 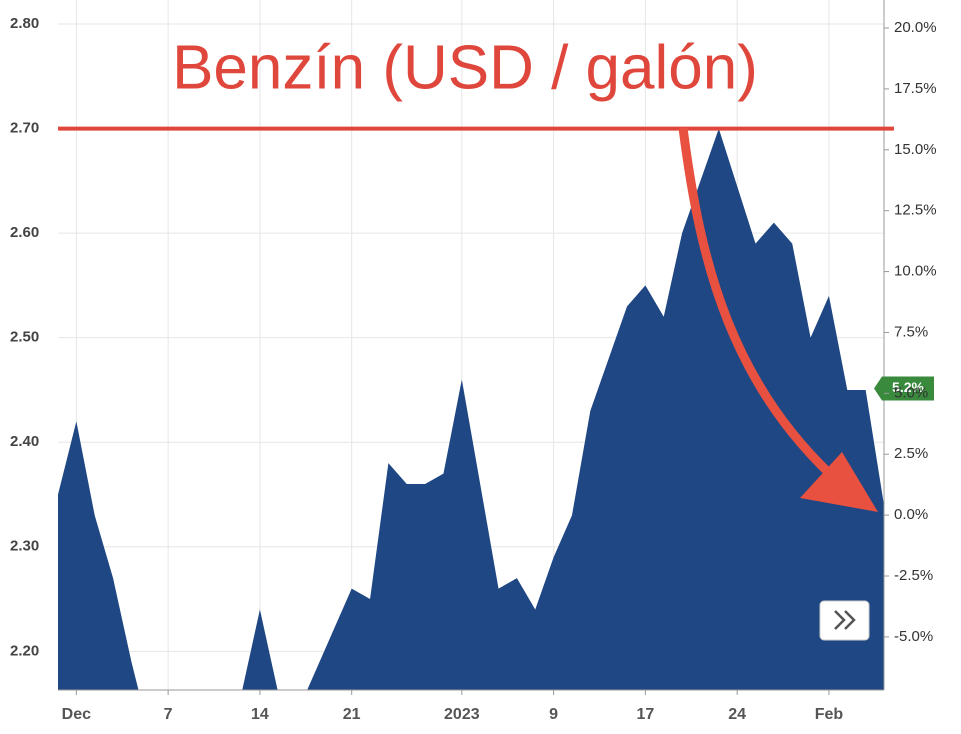 I want to click on current-badge, so click(x=904, y=388).